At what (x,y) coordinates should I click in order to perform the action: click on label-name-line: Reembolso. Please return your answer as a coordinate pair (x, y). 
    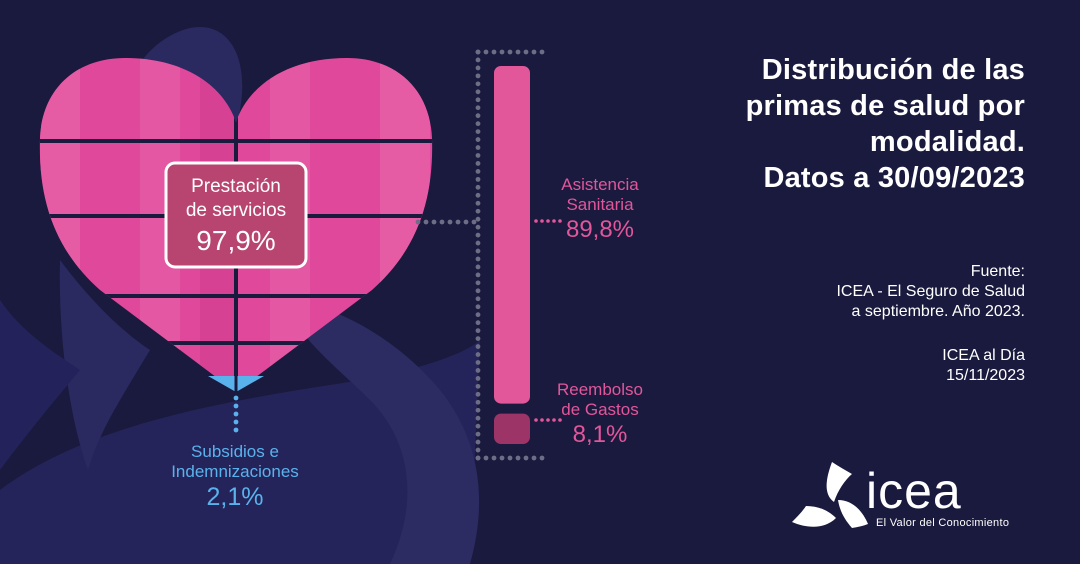
    Looking at the image, I should click on (600, 389).